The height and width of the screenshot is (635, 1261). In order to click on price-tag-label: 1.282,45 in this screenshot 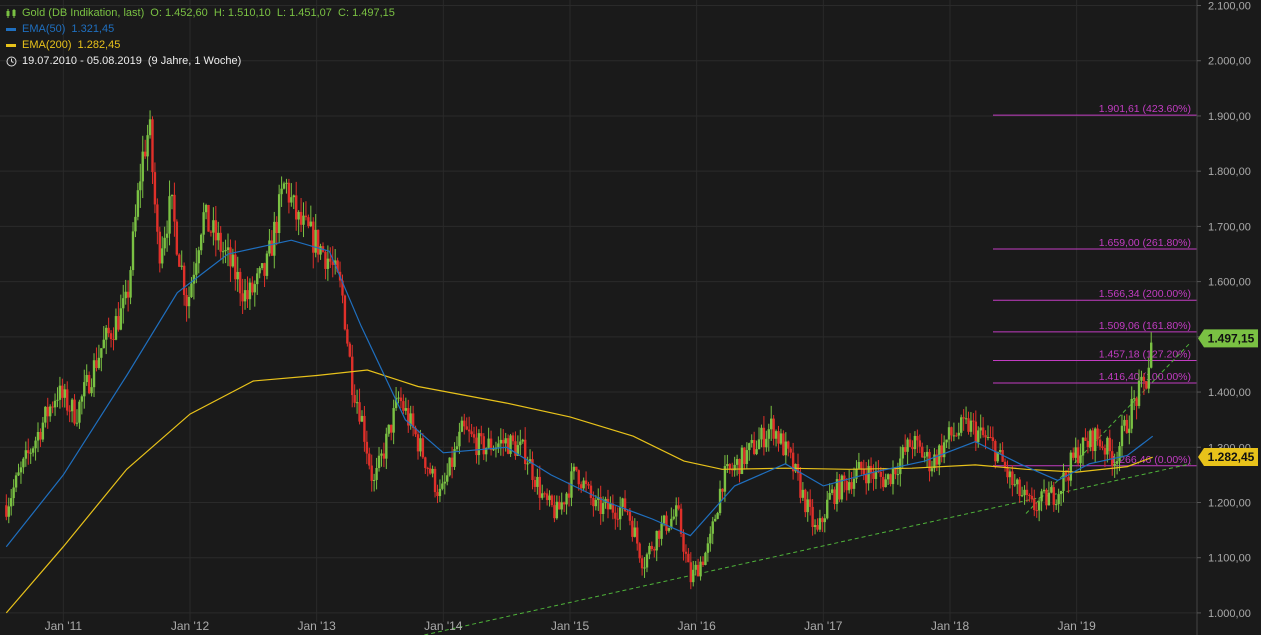, I will do `click(1231, 457)`.